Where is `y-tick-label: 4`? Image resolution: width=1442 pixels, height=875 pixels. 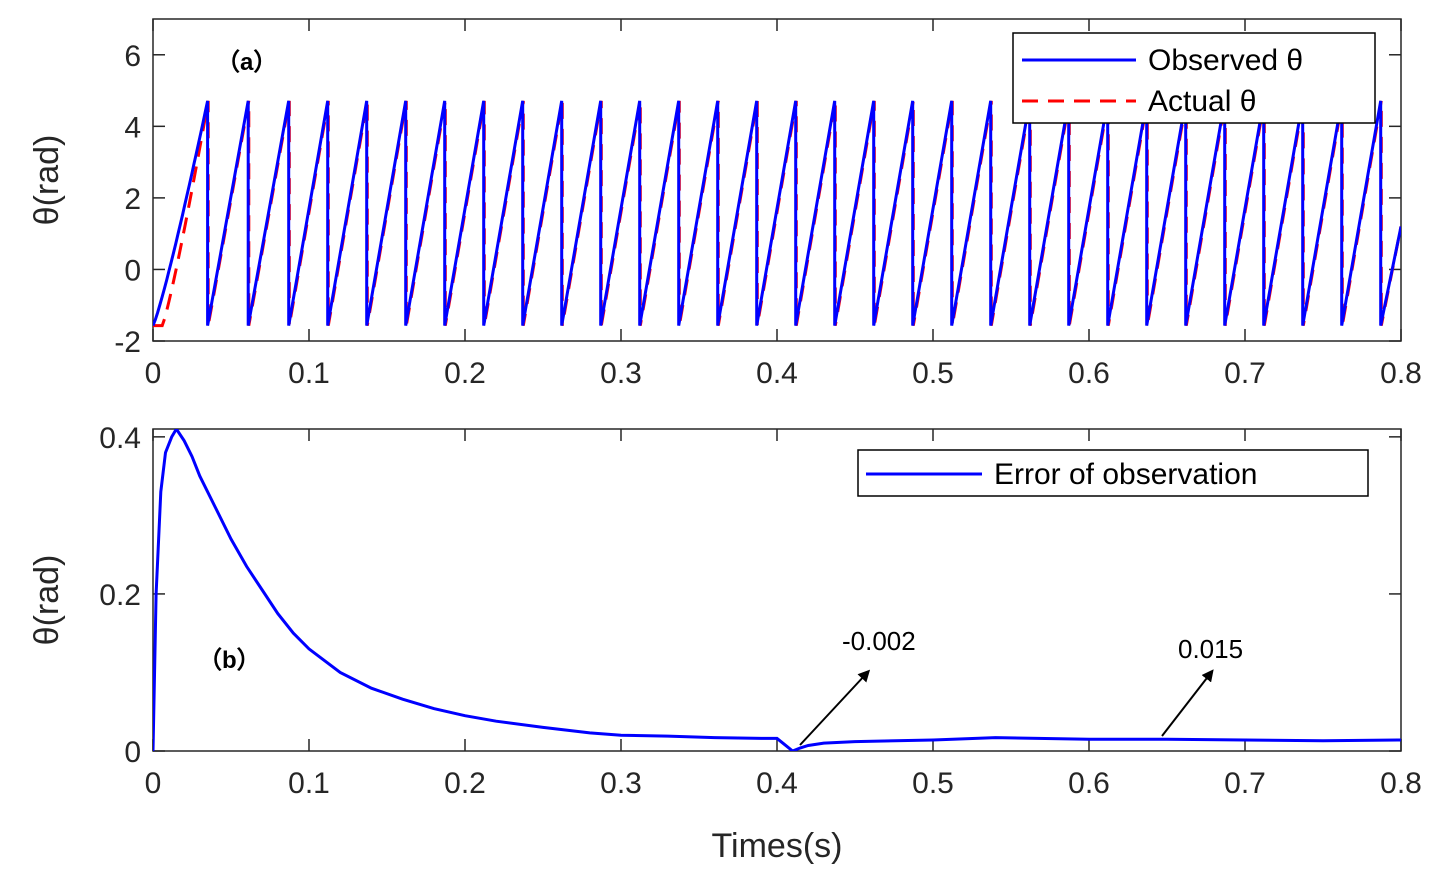 y-tick-label: 4 is located at coordinates (132, 127).